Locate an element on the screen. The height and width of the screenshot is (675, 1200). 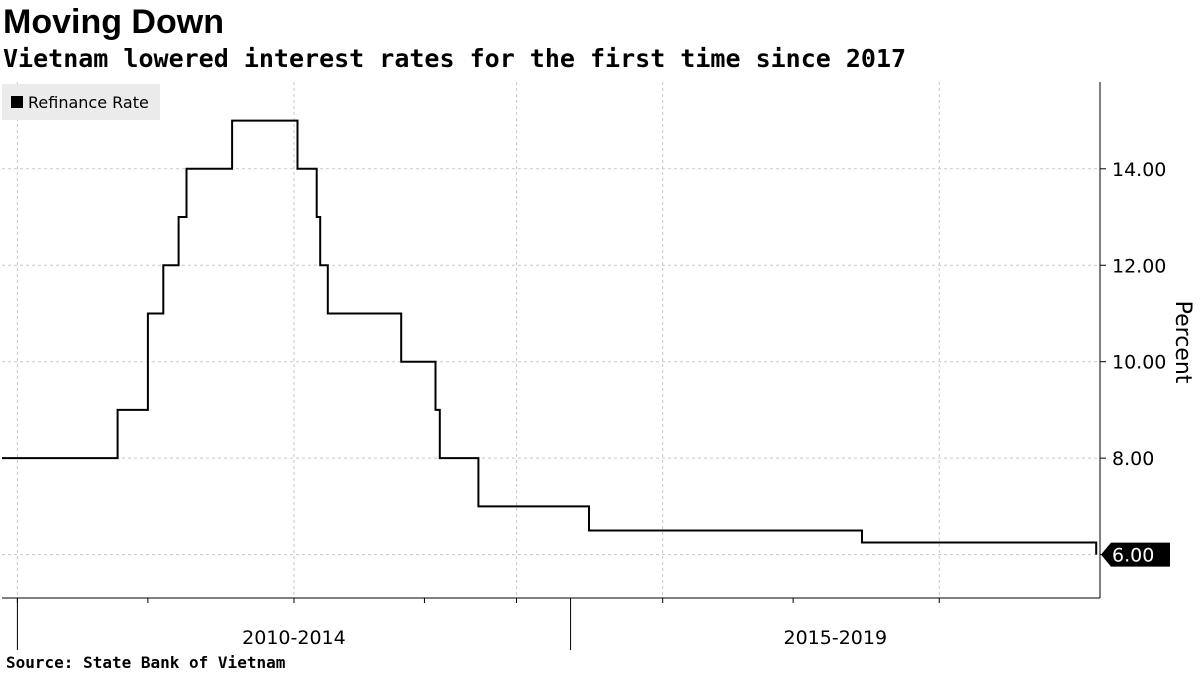
legend-box is located at coordinates (81, 102).